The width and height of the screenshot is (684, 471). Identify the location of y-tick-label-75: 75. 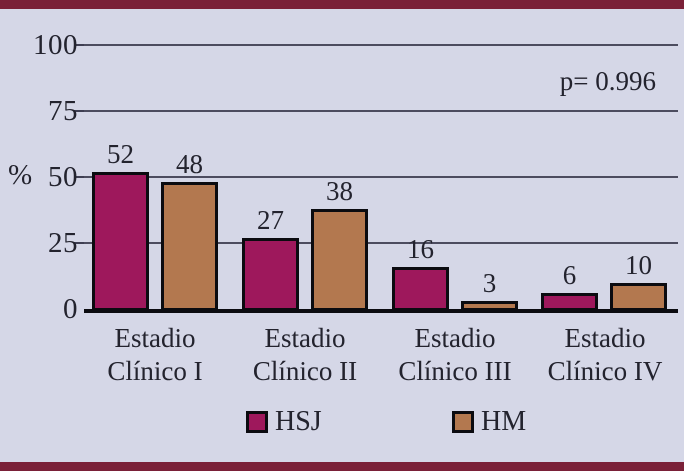
(63, 111).